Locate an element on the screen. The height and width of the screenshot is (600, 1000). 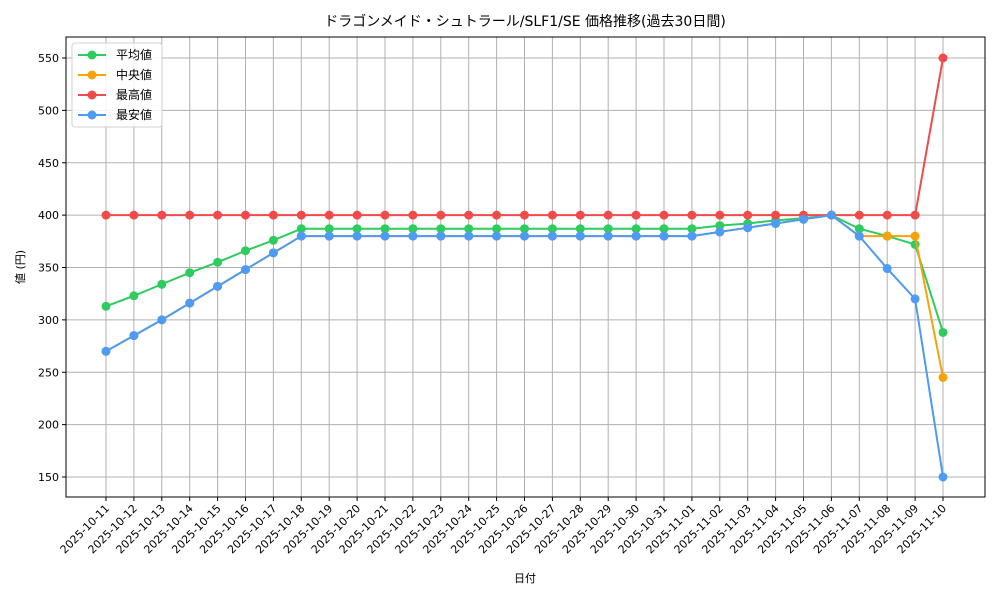
y-tick-label: 200 is located at coordinates (48, 425).